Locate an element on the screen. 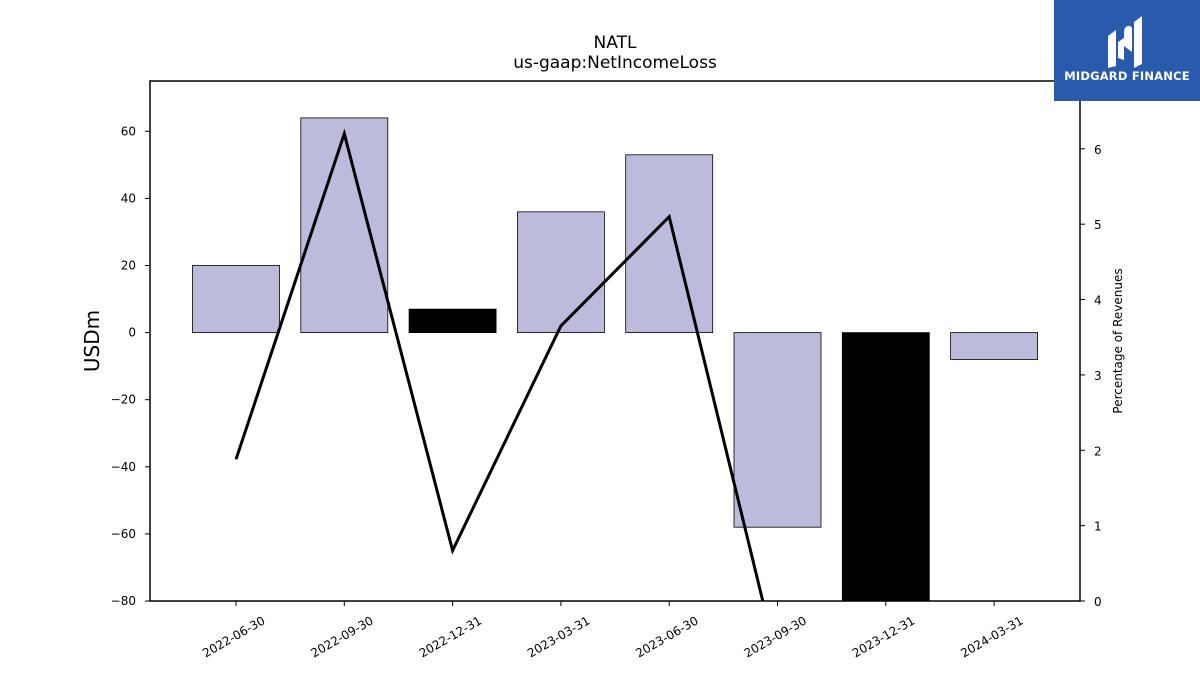  y2-tick-label: 0 is located at coordinates (1098, 602).